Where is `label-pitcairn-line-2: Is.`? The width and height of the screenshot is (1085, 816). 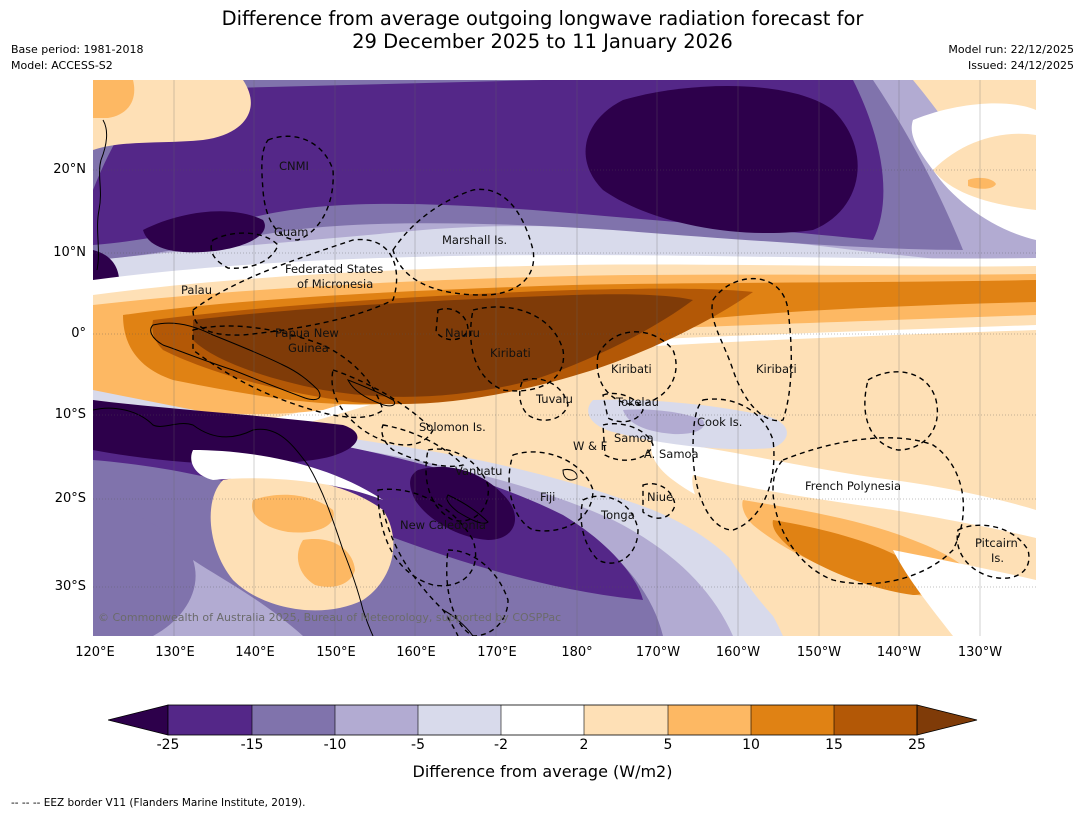
label-pitcairn-line-2: Is. is located at coordinates (997, 558).